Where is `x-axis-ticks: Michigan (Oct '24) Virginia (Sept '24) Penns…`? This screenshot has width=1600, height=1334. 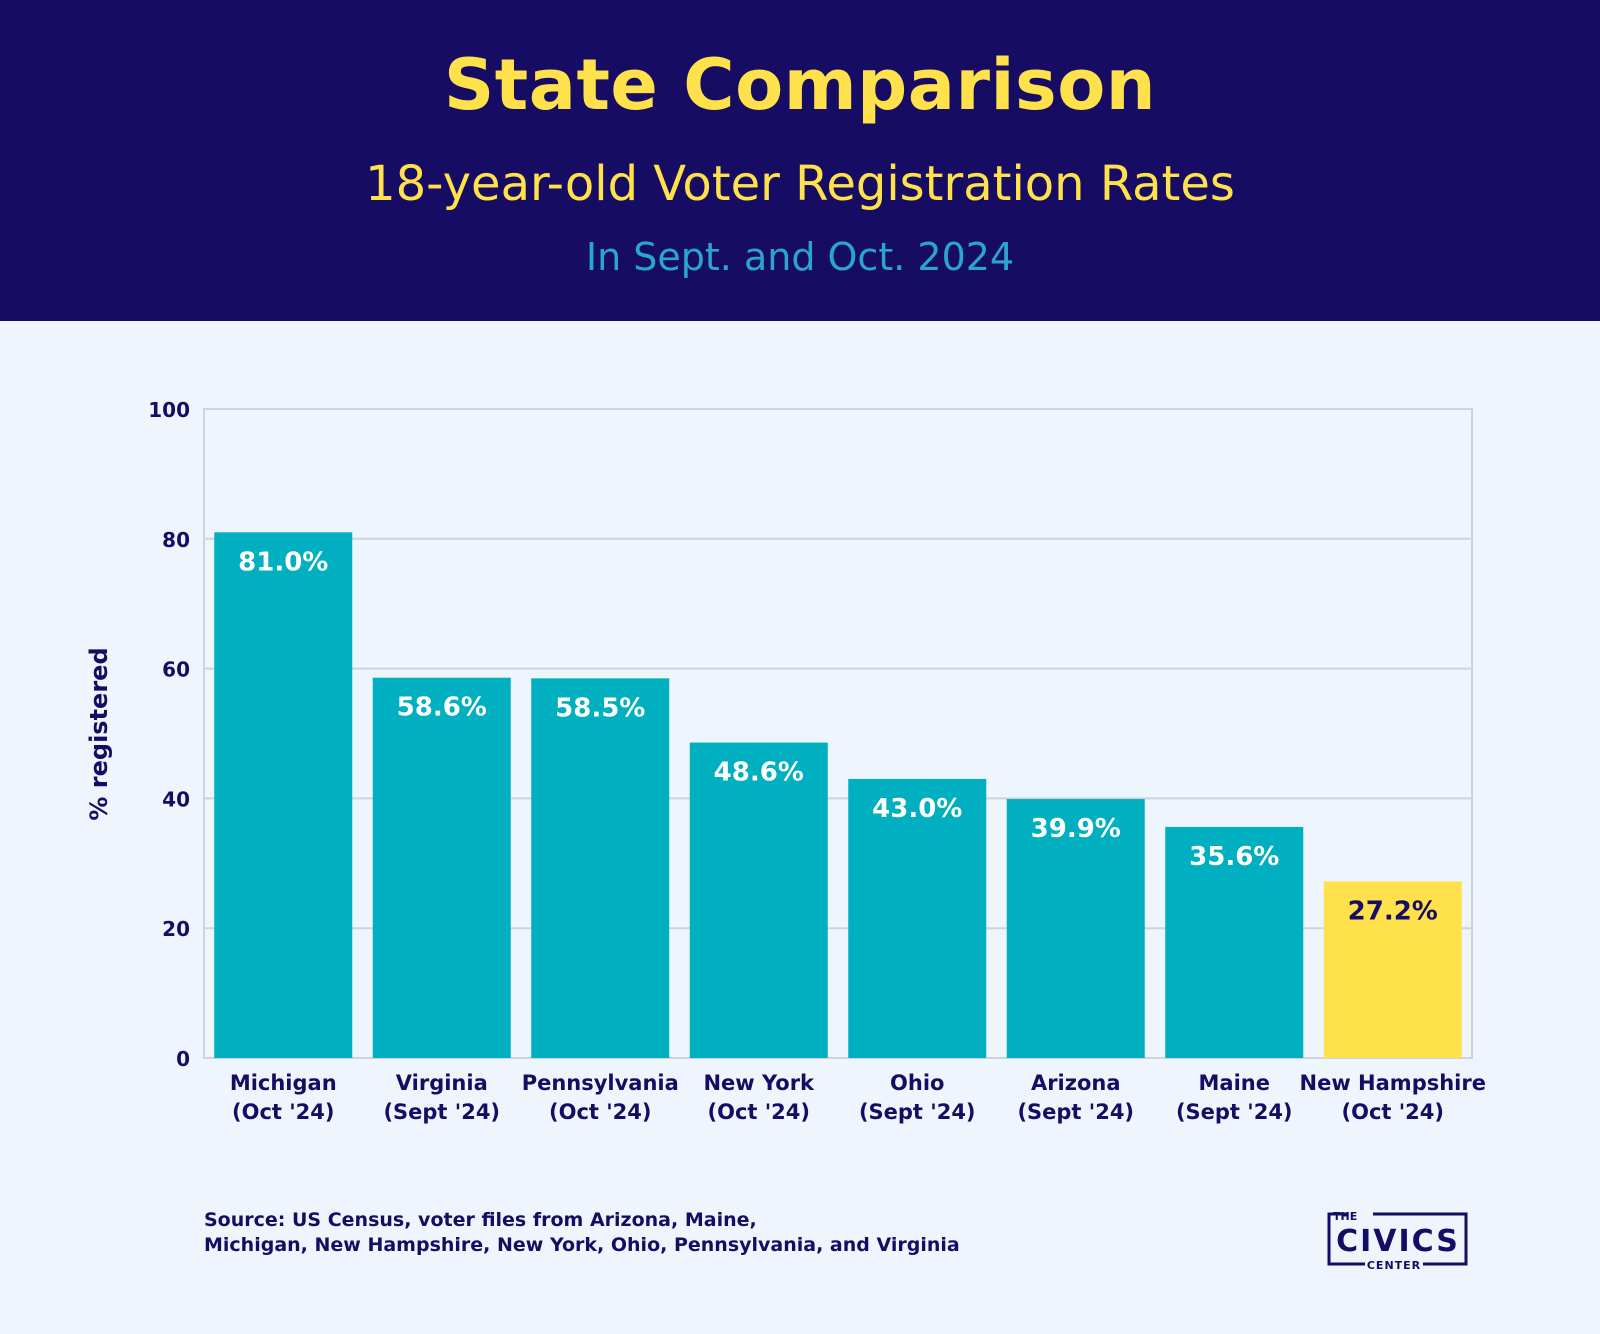 x-axis-ticks: Michigan (Oct '24) Virginia (Sept '24) Penns… is located at coordinates (858, 1097).